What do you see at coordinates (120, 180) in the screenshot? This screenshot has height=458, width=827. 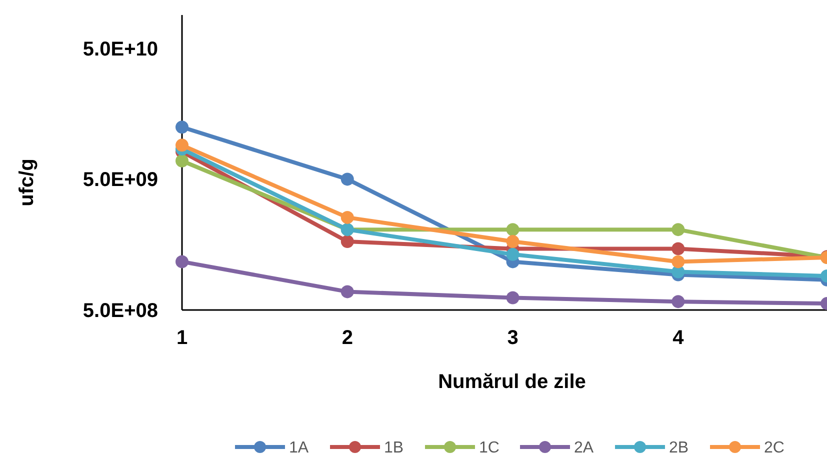 I see `y-tick-label: 5.0E+09` at bounding box center [120, 180].